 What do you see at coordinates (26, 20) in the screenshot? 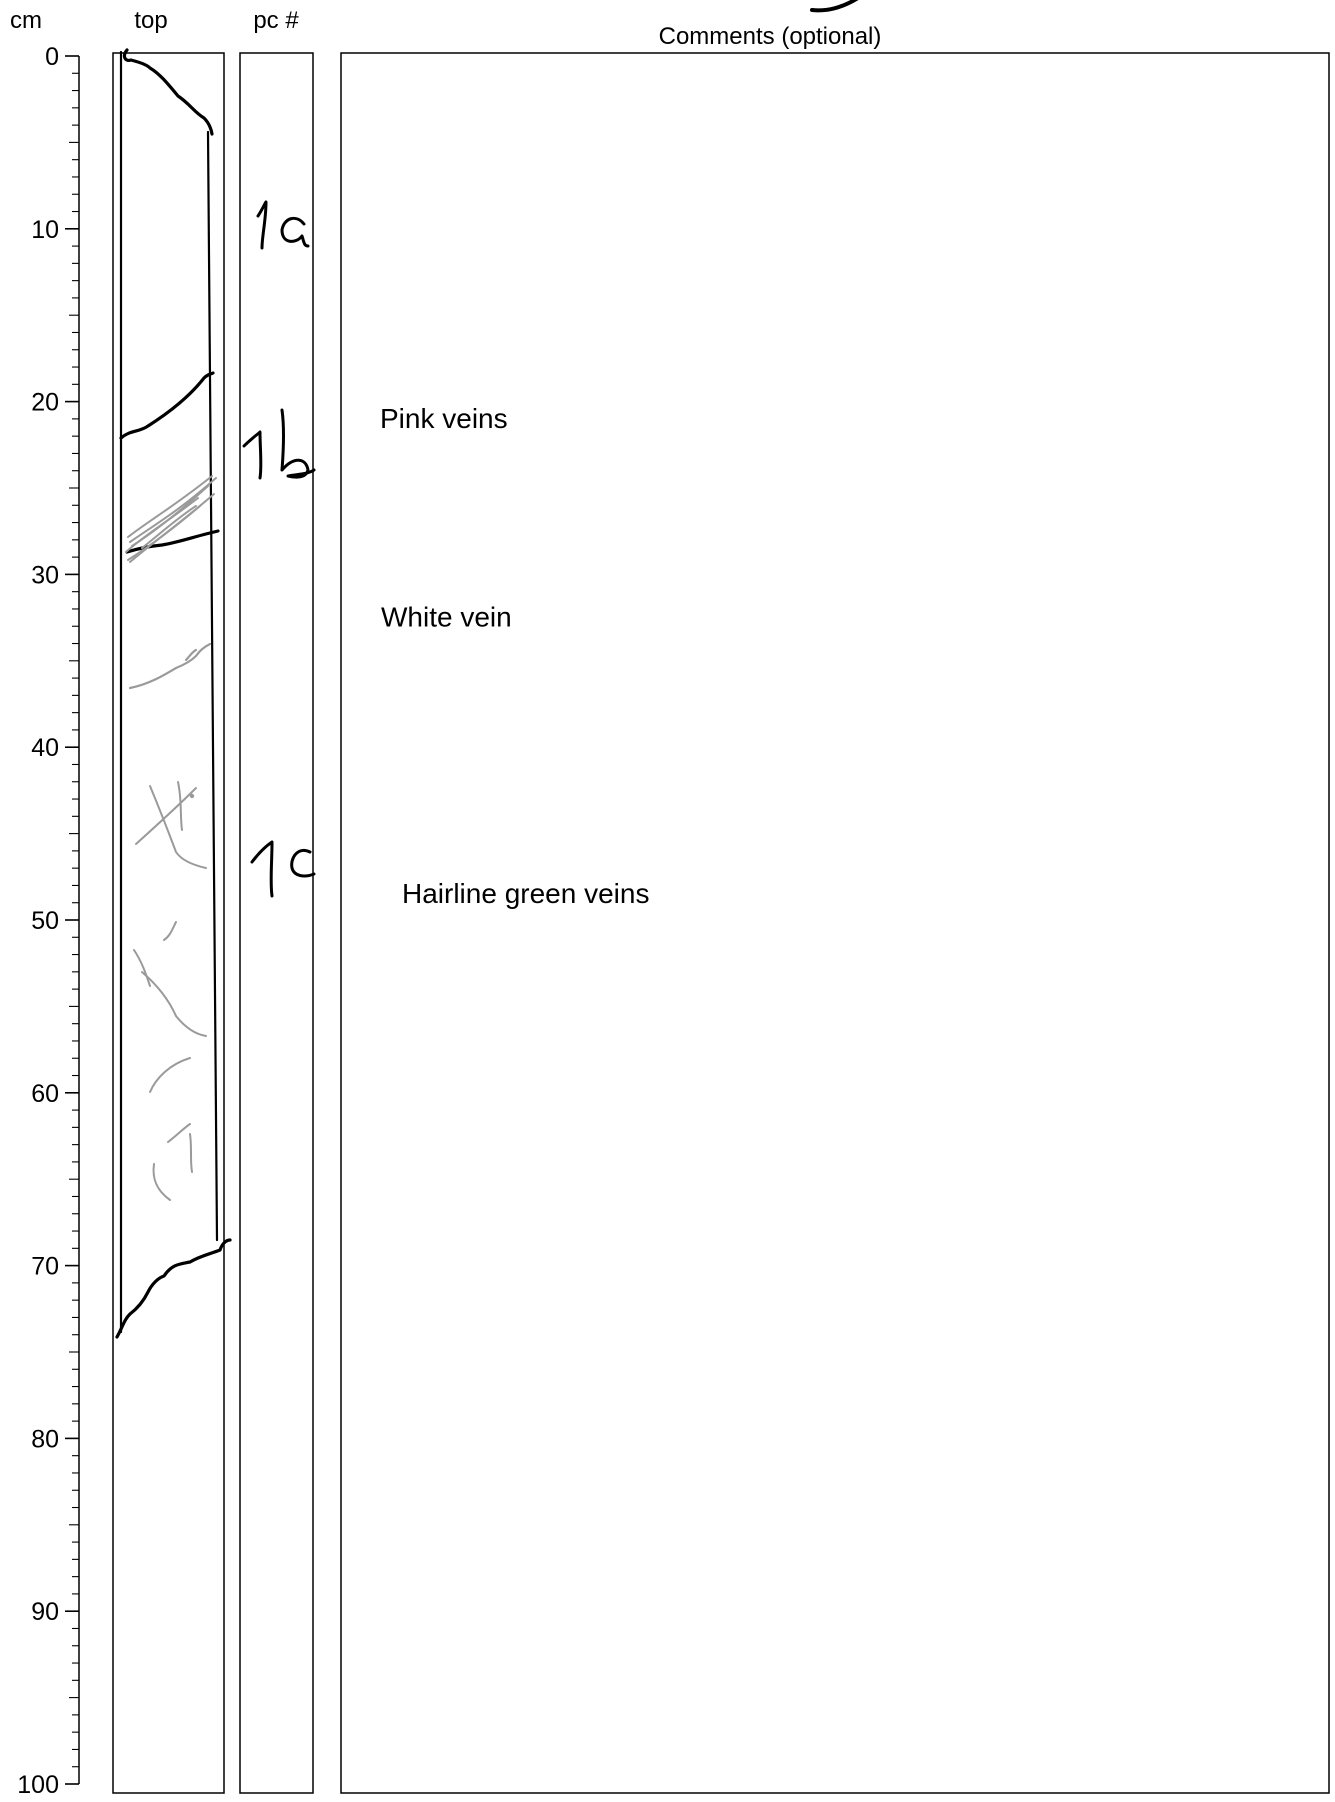
I see `depth-unit-label: cm` at bounding box center [26, 20].